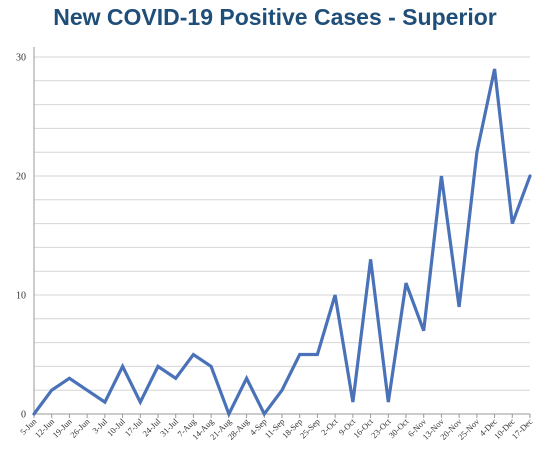 The height and width of the screenshot is (466, 550). Describe the element at coordinates (329, 426) in the screenshot. I see `x-tick-label: 2-Oct` at that location.